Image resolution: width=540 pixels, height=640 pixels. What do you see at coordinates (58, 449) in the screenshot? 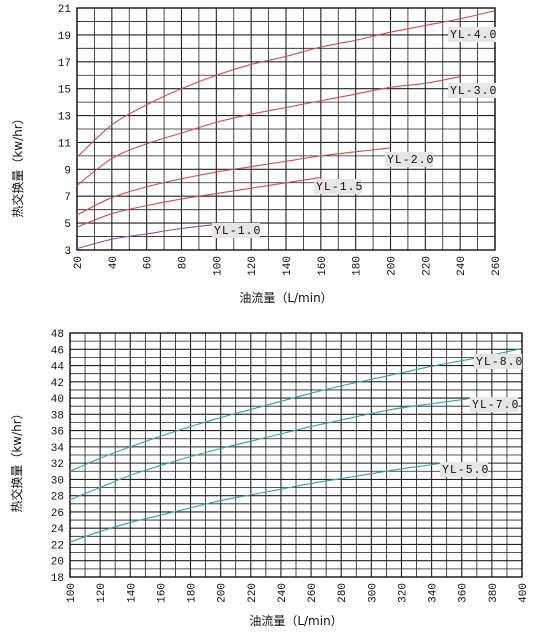
I see `y-tick-label: 34` at bounding box center [58, 449].